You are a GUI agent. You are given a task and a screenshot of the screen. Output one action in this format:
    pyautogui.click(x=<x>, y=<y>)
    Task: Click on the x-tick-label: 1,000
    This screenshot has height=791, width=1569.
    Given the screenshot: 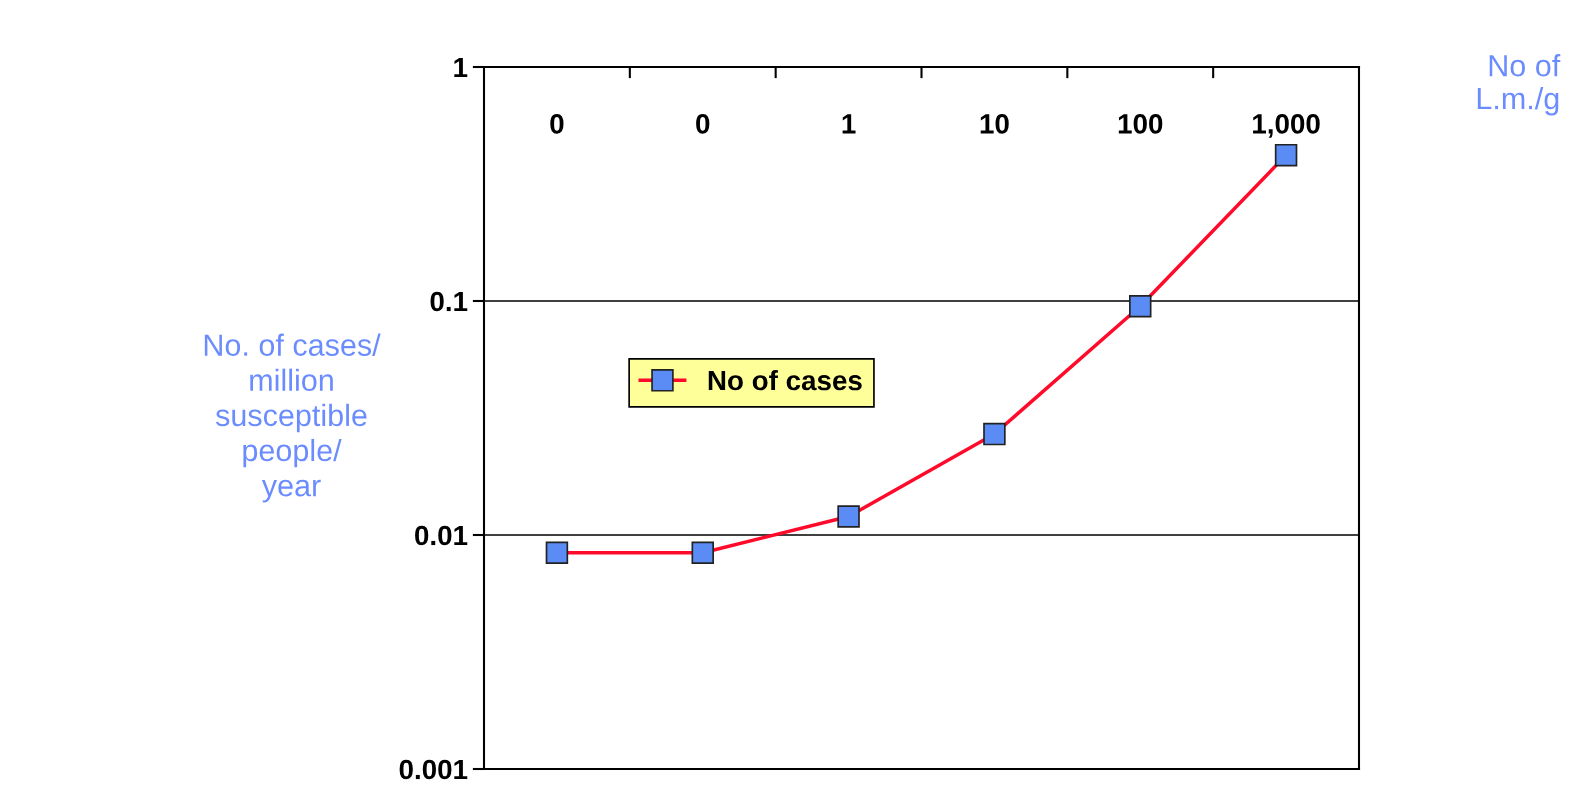 What is the action you would take?
    pyautogui.click(x=1286, y=126)
    